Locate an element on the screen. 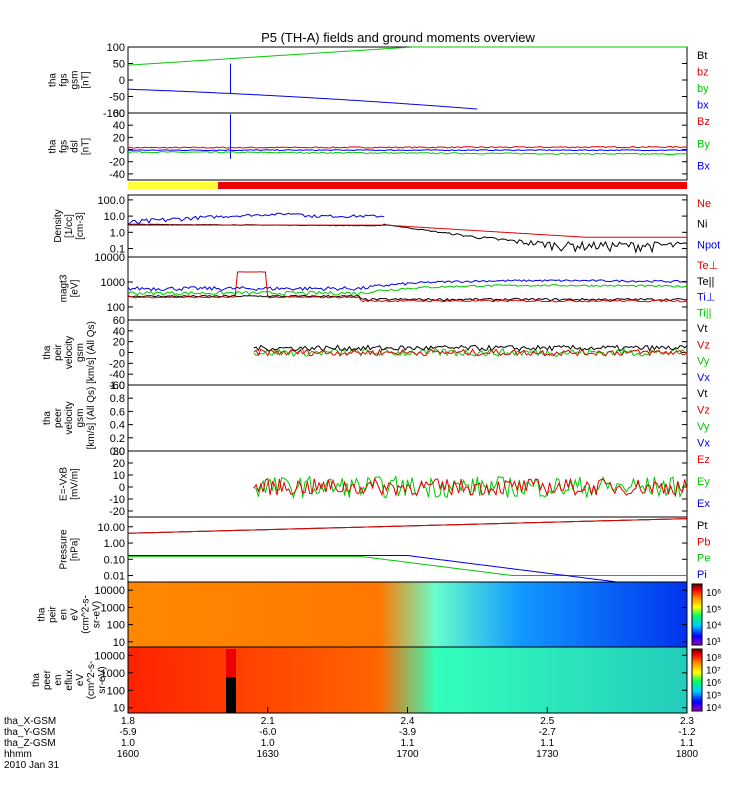 Image resolution: width=750 pixels, height=800 pixels. y-axis-label-line: gsm is located at coordinates (80, 418).